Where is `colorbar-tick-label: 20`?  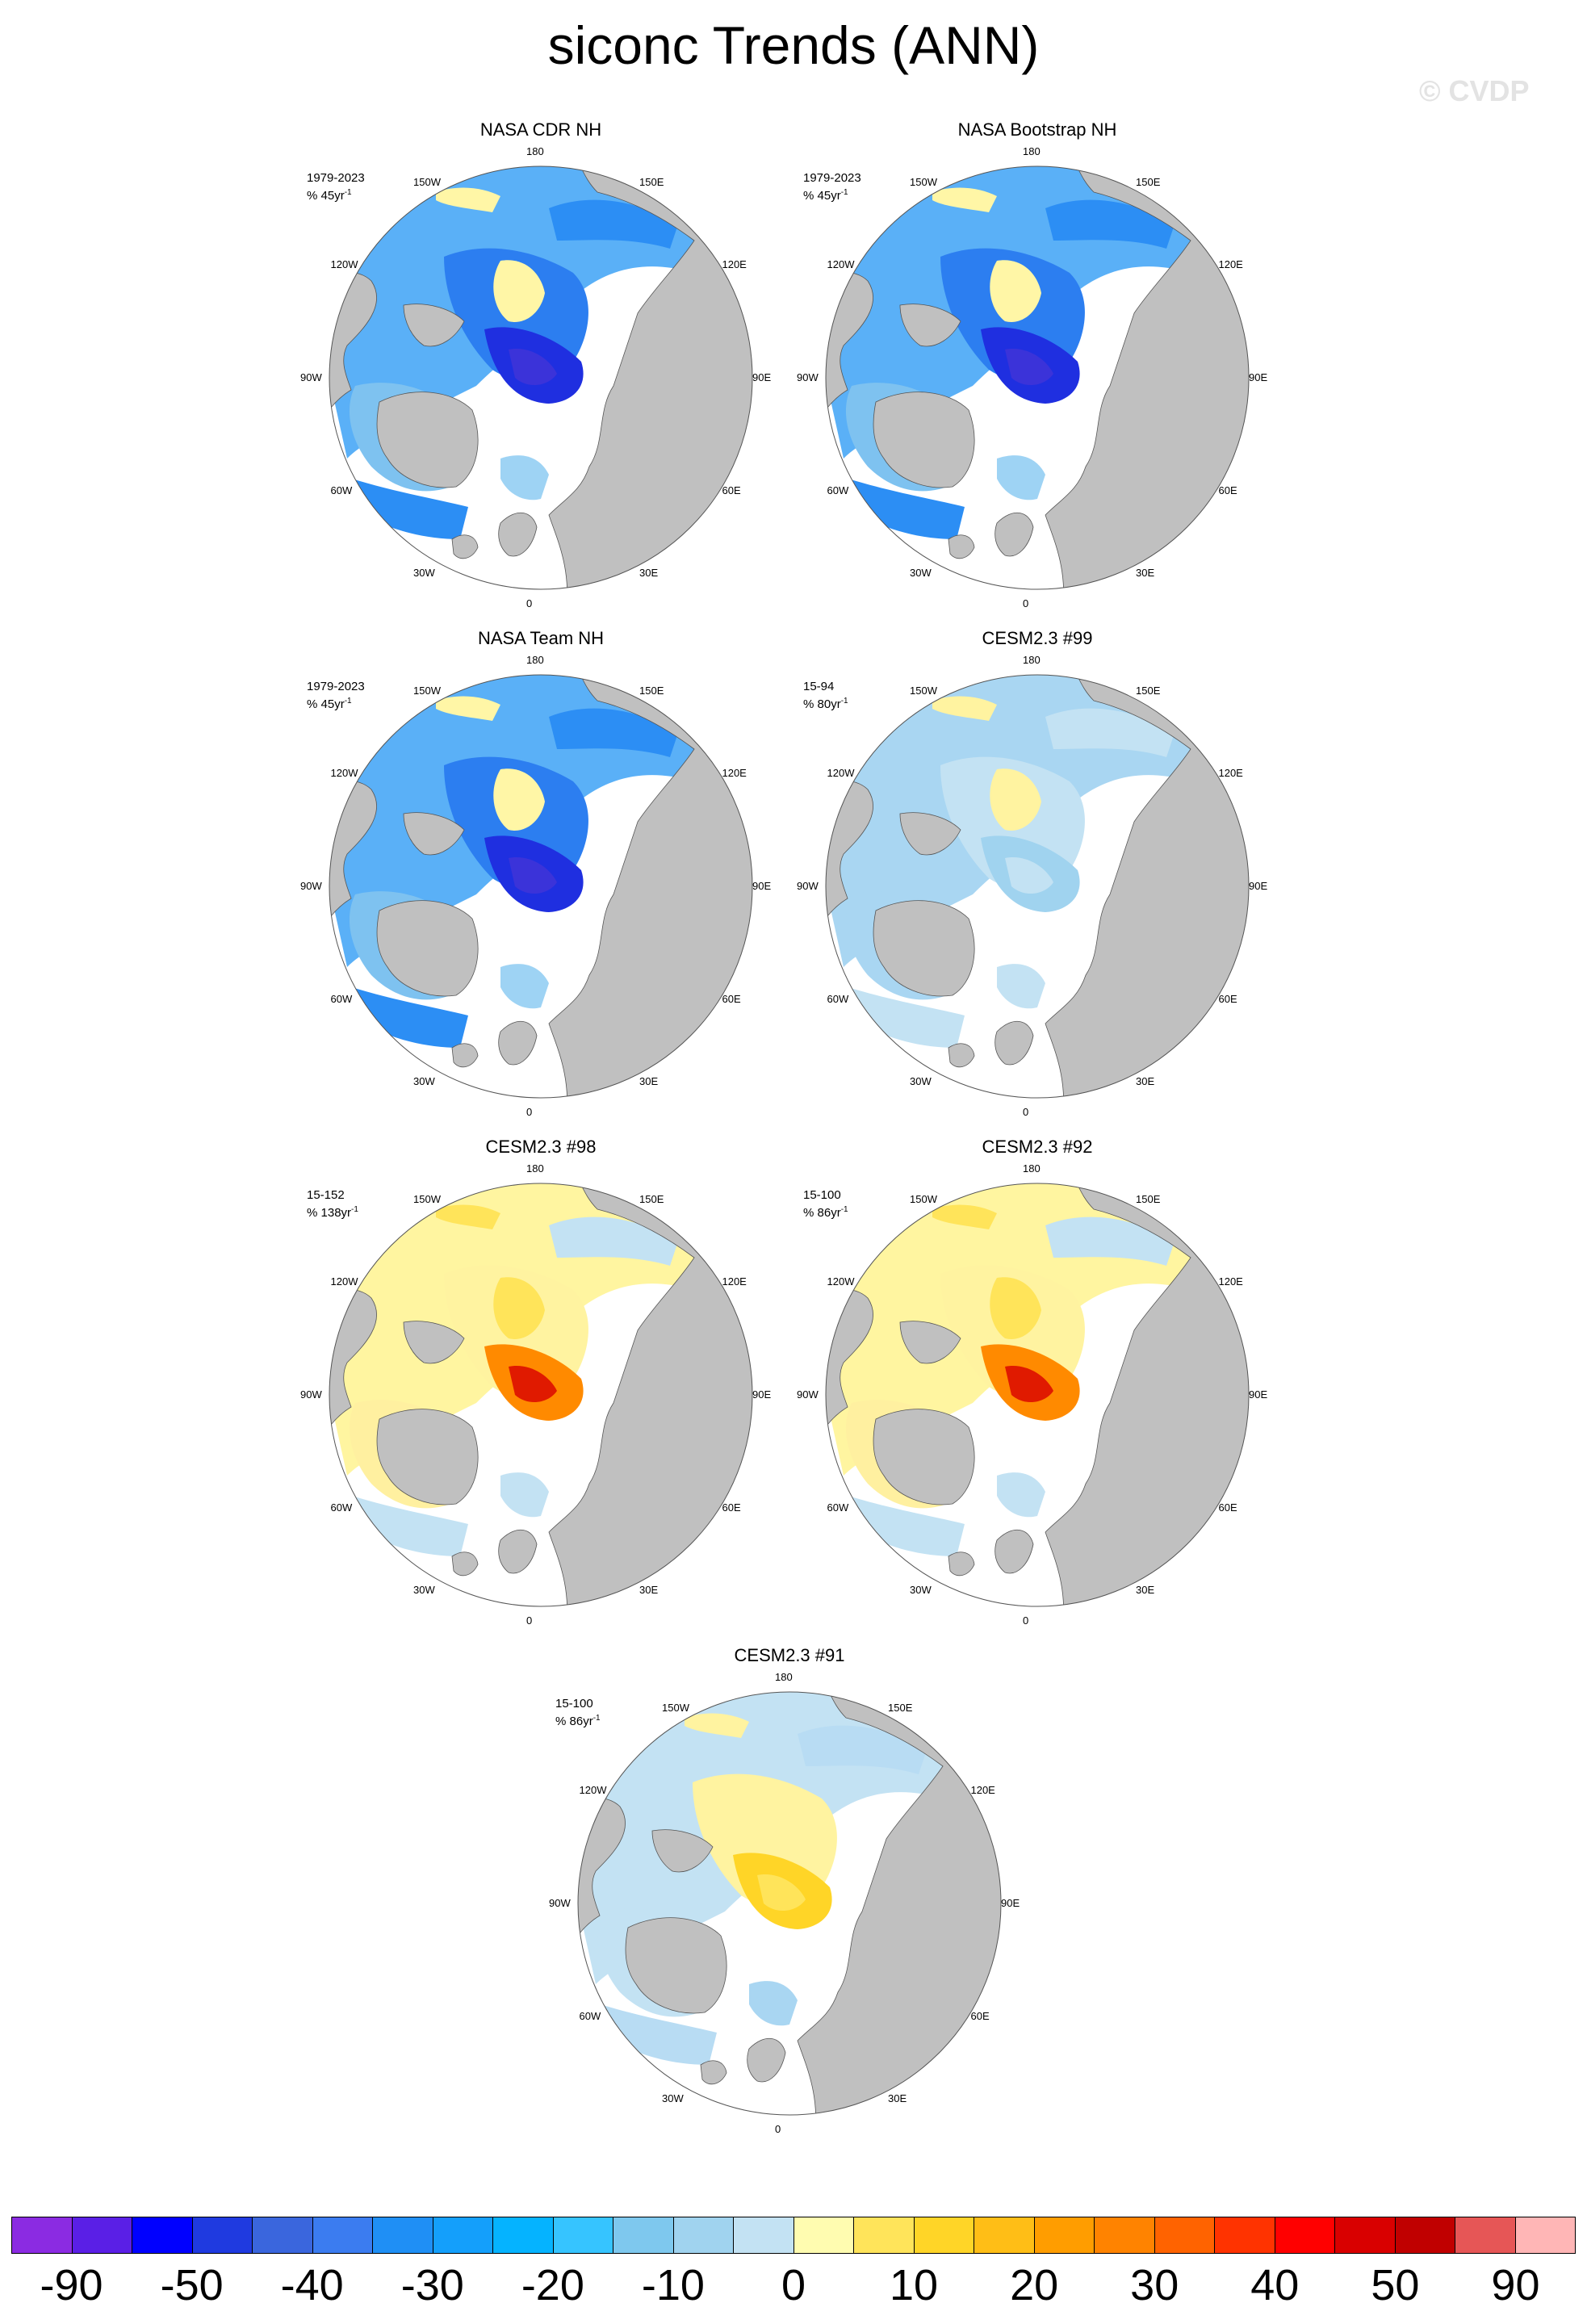 colorbar-tick-label: 20 is located at coordinates (1034, 2285).